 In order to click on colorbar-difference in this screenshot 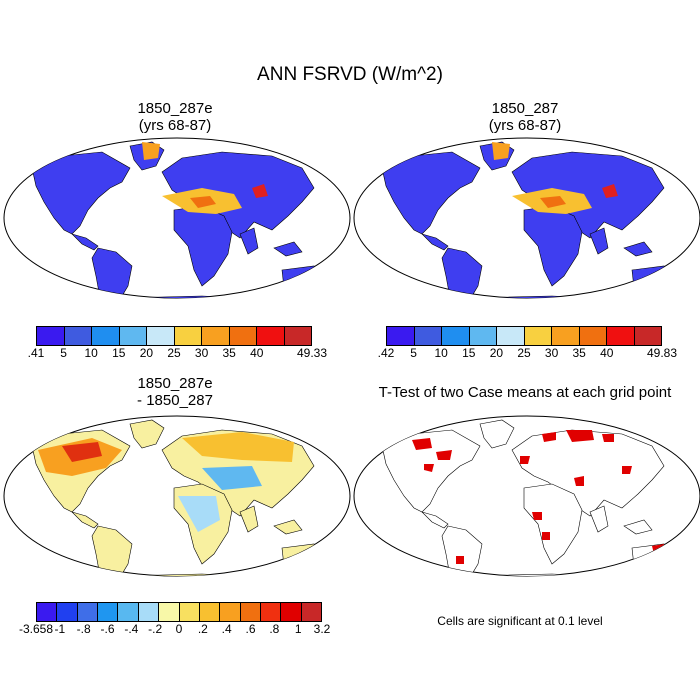, I will do `click(179, 612)`.